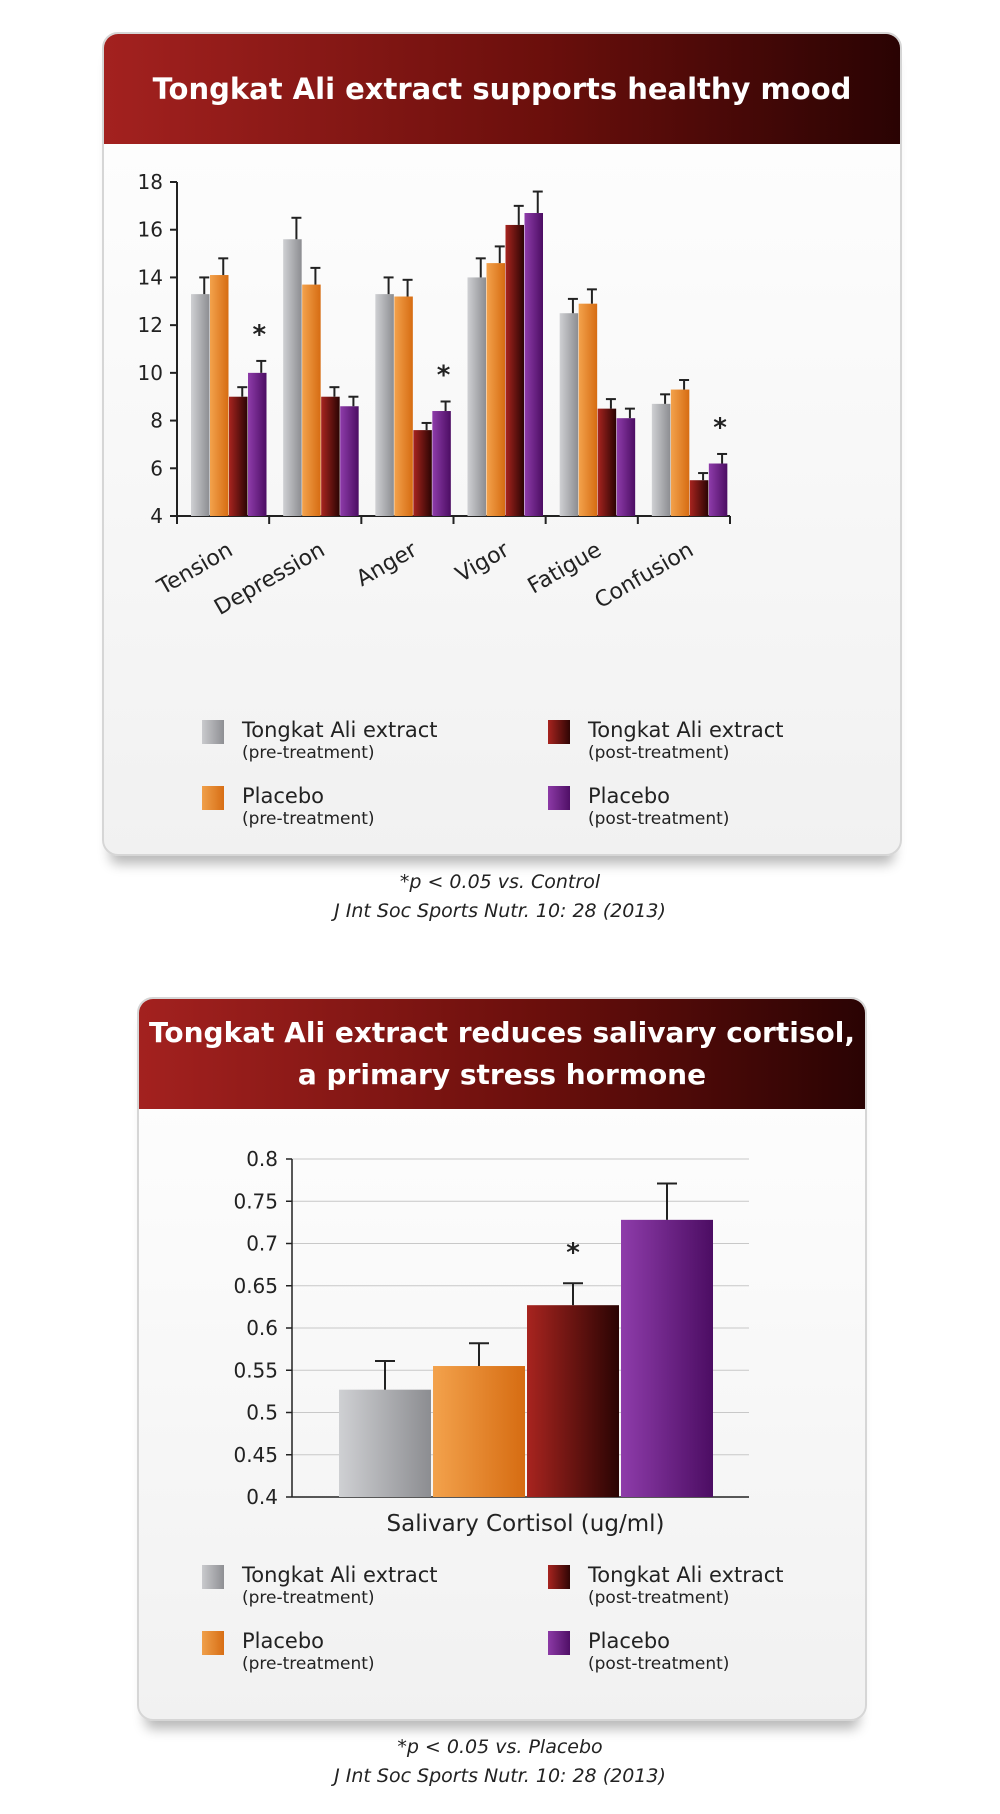 This screenshot has height=1814, width=1000. I want to click on y-tick-label: 4, so click(156, 516).